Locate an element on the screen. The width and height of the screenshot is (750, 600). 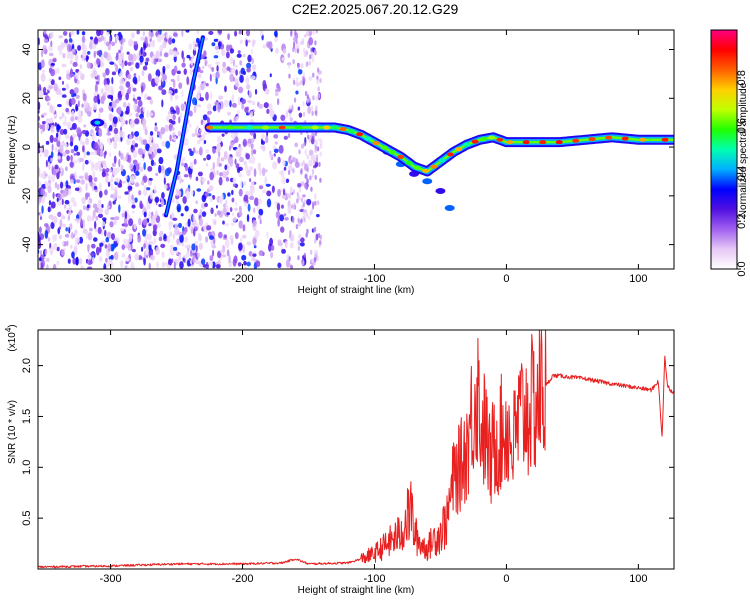
diagonal-streak-core is located at coordinates (184, 126).